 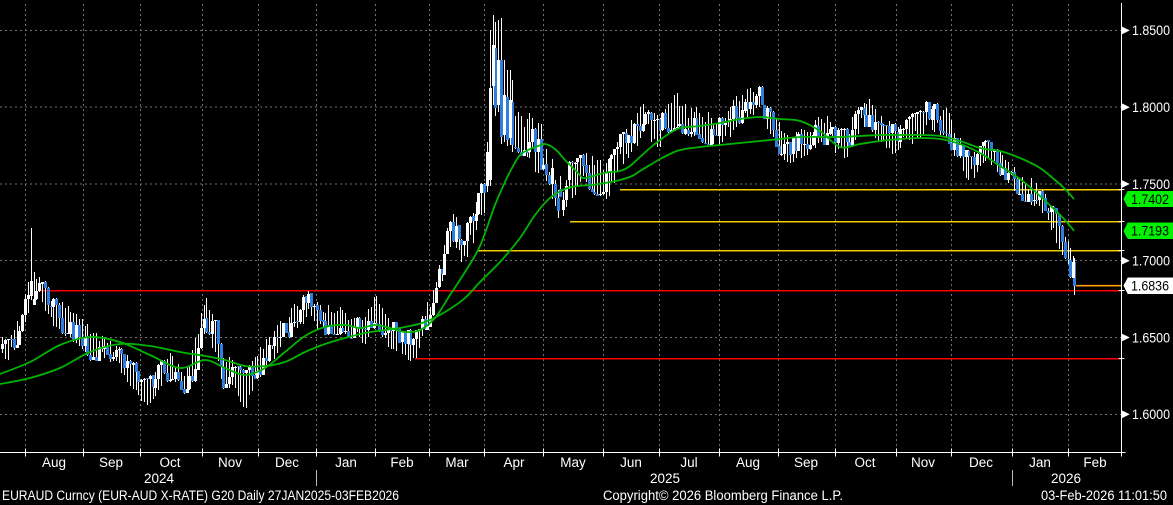 What do you see at coordinates (688, 462) in the screenshot?
I see `svg-text: Jul` at bounding box center [688, 462].